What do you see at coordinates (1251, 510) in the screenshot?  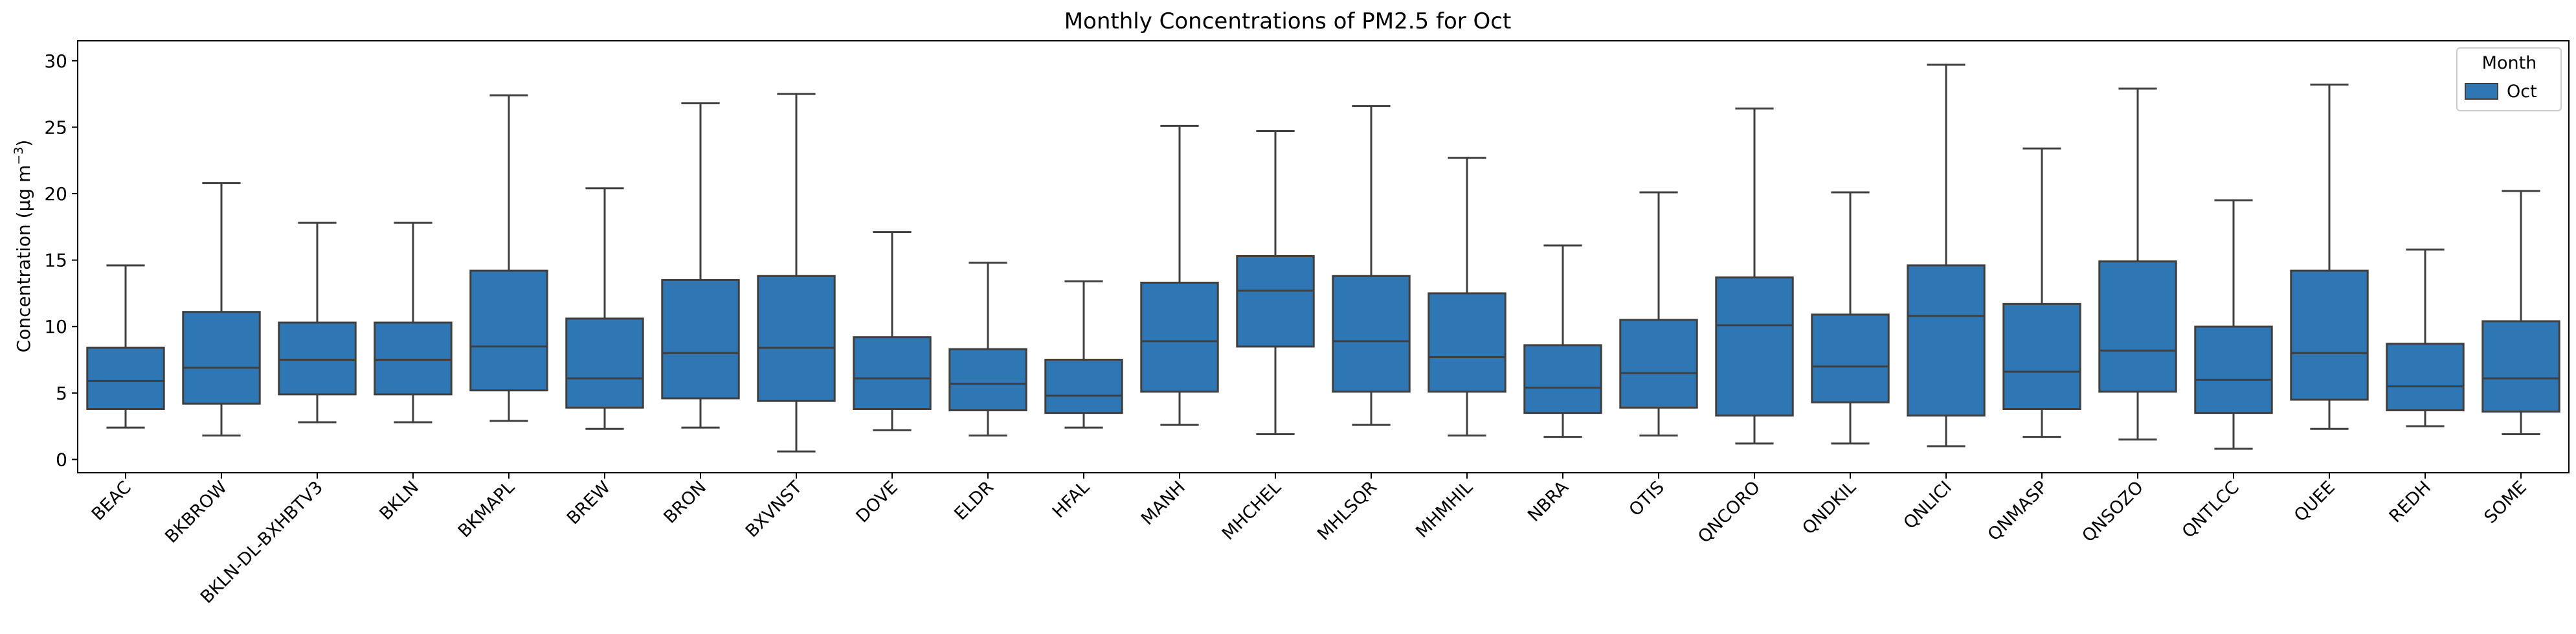 I see `x-tick-label: MHCHEL` at bounding box center [1251, 510].